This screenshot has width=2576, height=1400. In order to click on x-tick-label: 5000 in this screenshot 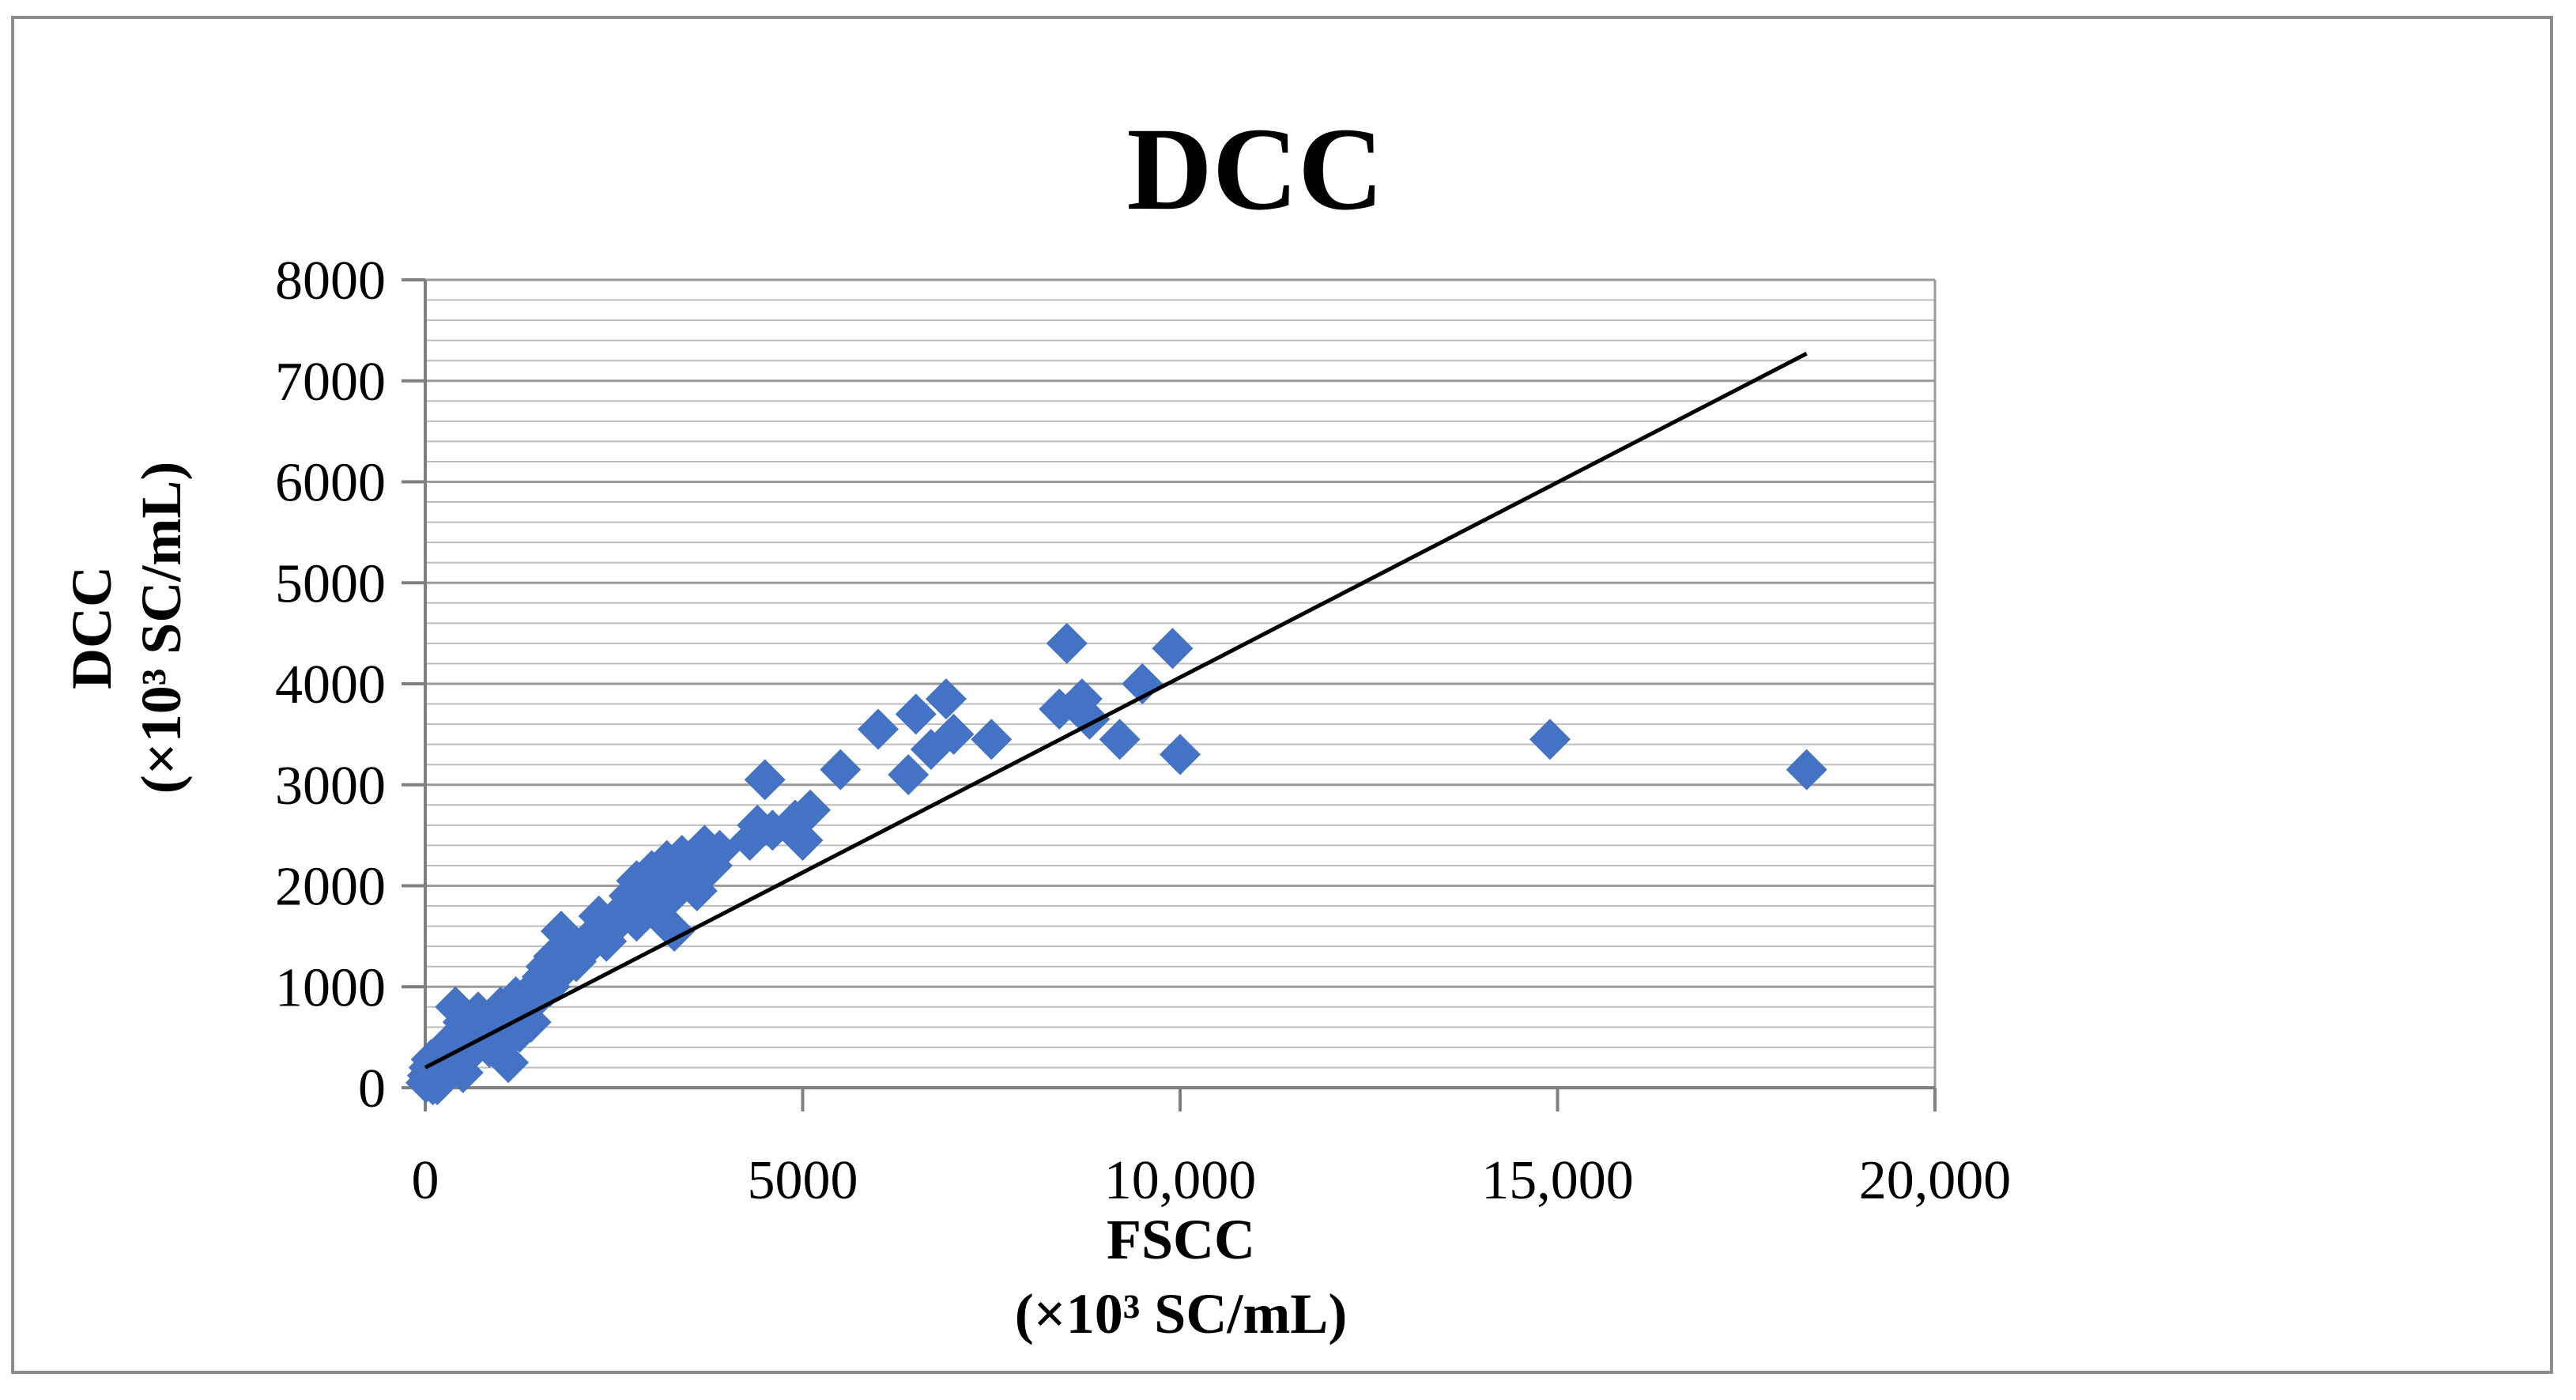, I will do `click(803, 1180)`.